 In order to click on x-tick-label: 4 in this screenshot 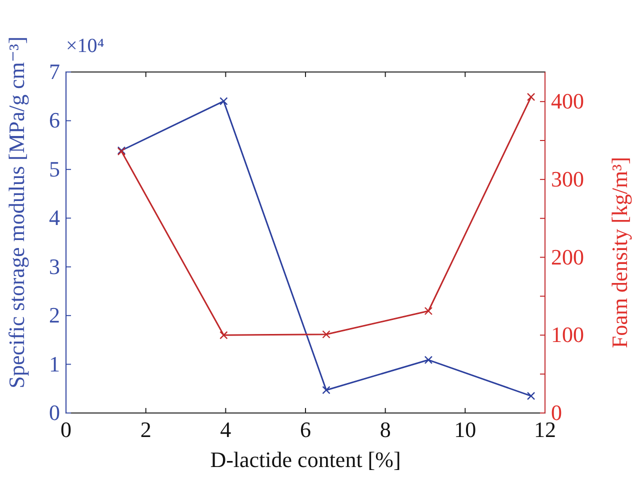, I will do `click(226, 429)`.